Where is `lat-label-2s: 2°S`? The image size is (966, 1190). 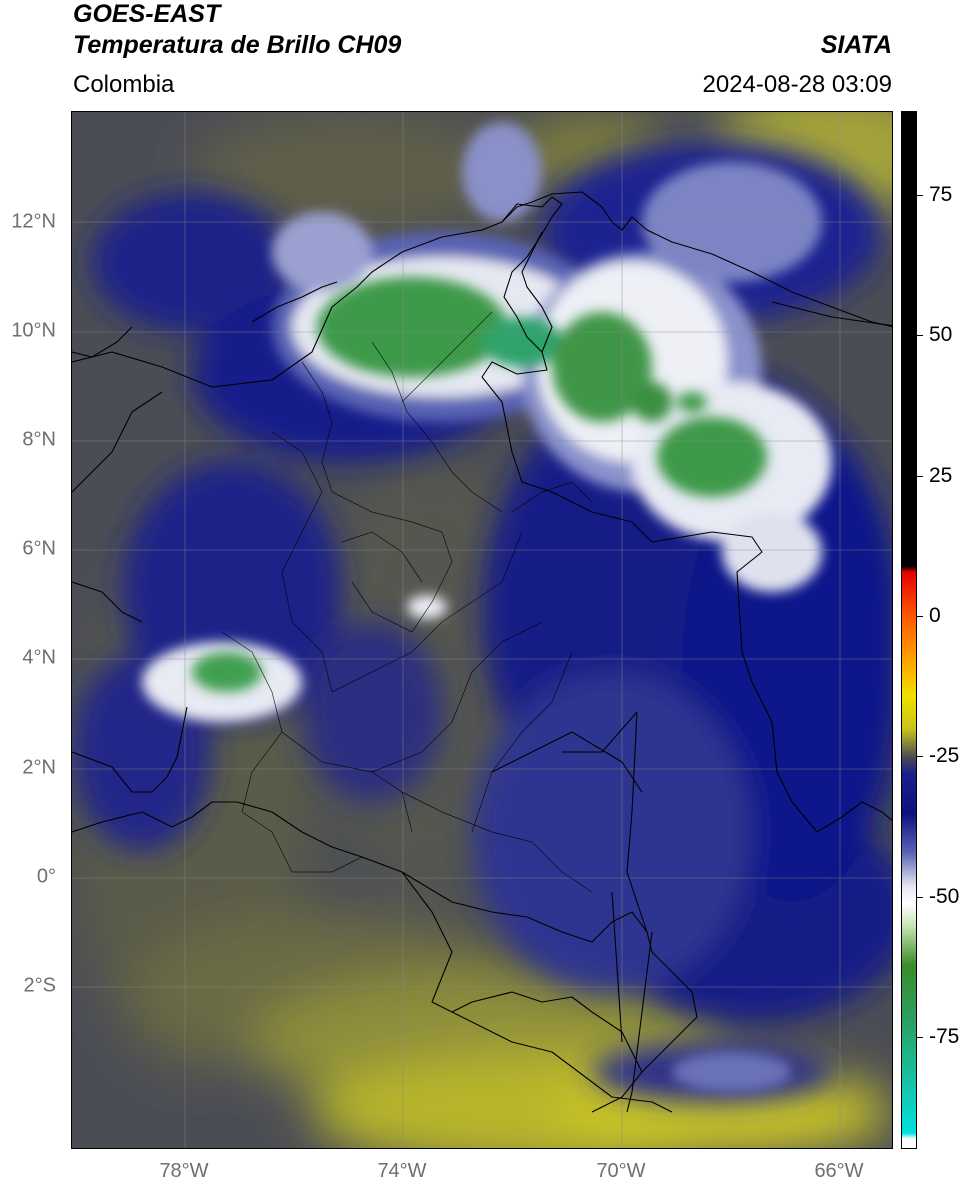
lat-label-2s: 2°S is located at coordinates (39, 985).